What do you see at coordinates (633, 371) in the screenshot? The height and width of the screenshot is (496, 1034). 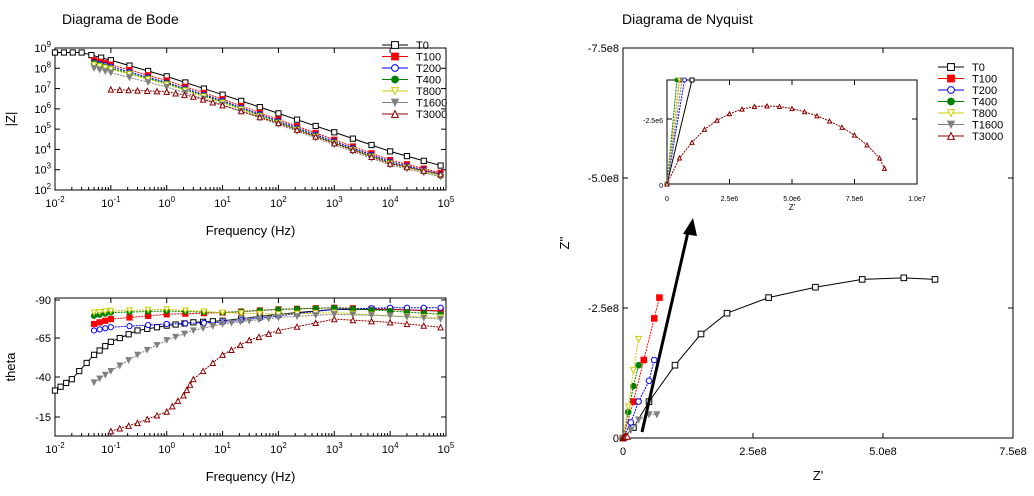 I see `nyquist-point-T800` at bounding box center [633, 371].